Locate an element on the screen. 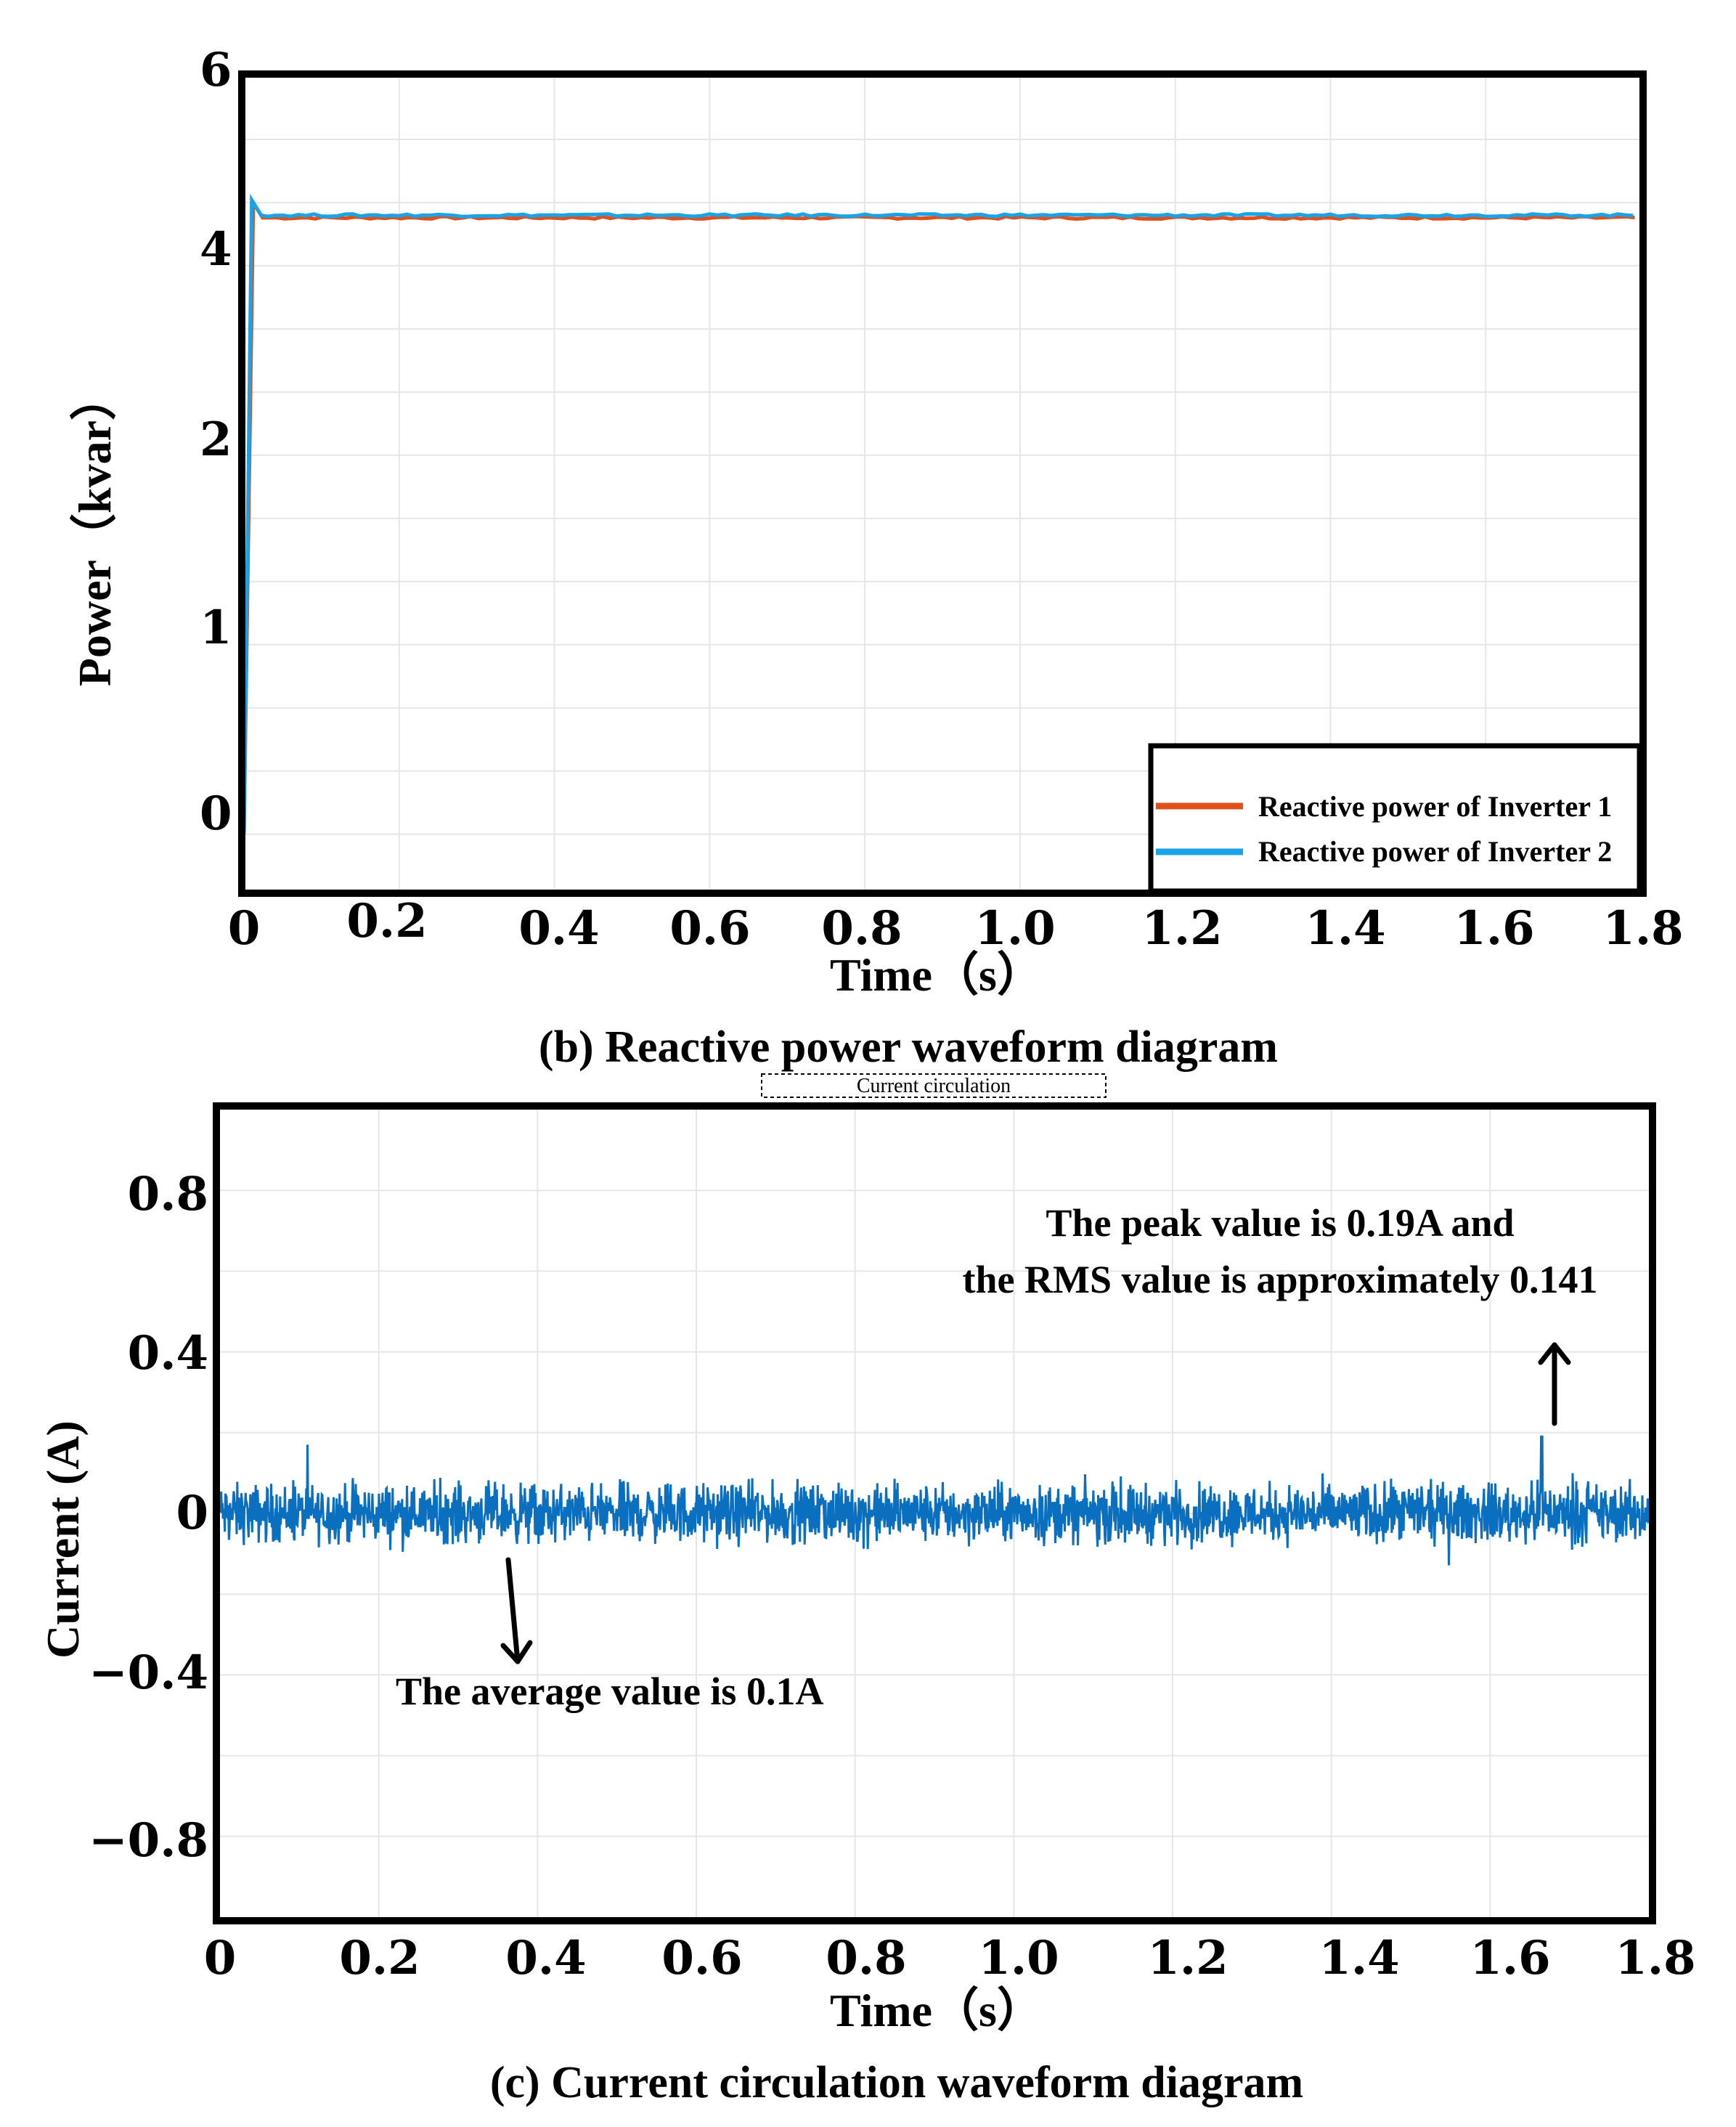 This screenshot has height=2127, width=1736. y-axis-label: Power（kvar） is located at coordinates (95, 530).